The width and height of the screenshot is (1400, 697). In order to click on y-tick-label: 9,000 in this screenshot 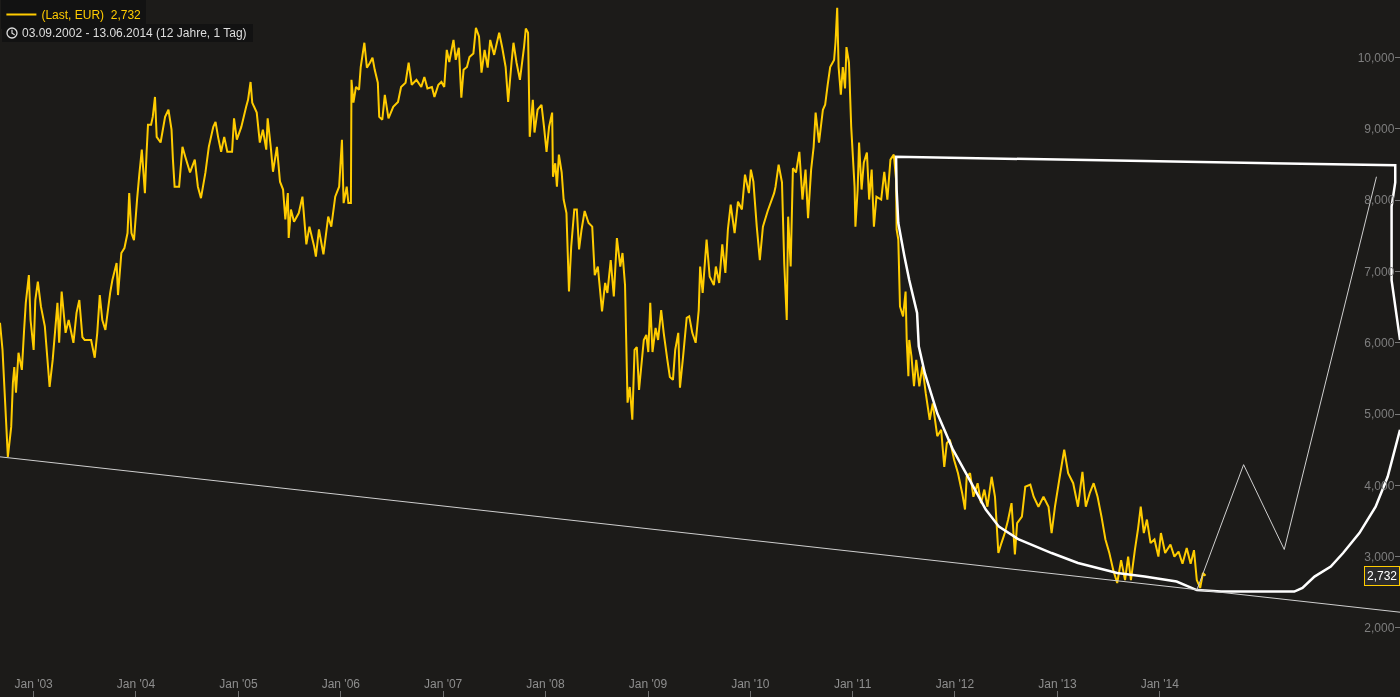, I will do `click(1379, 129)`.